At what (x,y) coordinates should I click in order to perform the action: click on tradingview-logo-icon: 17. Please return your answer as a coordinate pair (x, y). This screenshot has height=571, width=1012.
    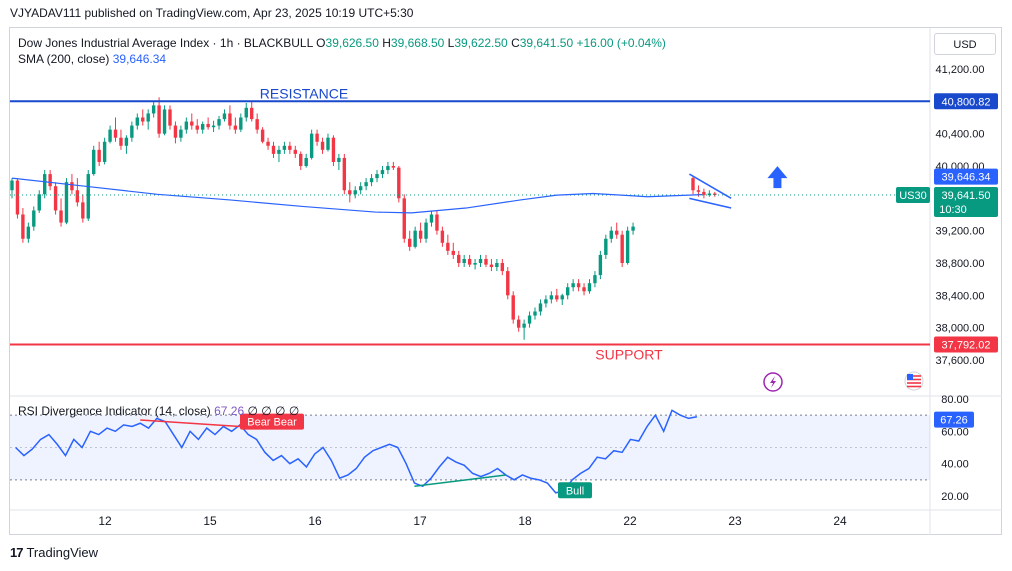
    Looking at the image, I should click on (17, 552).